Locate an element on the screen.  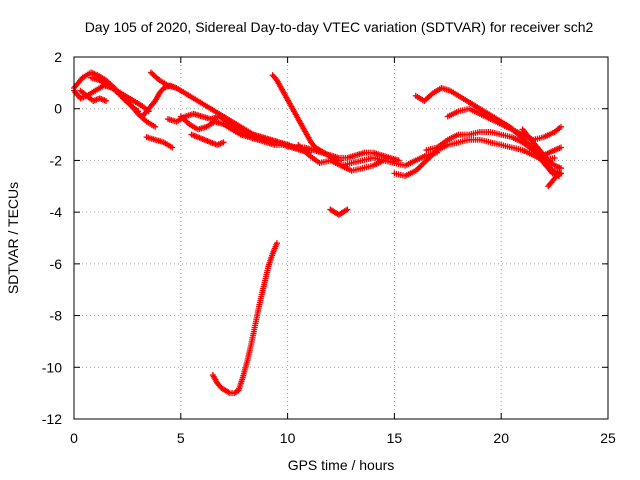
y-tick-label: -10 is located at coordinates (52, 367).